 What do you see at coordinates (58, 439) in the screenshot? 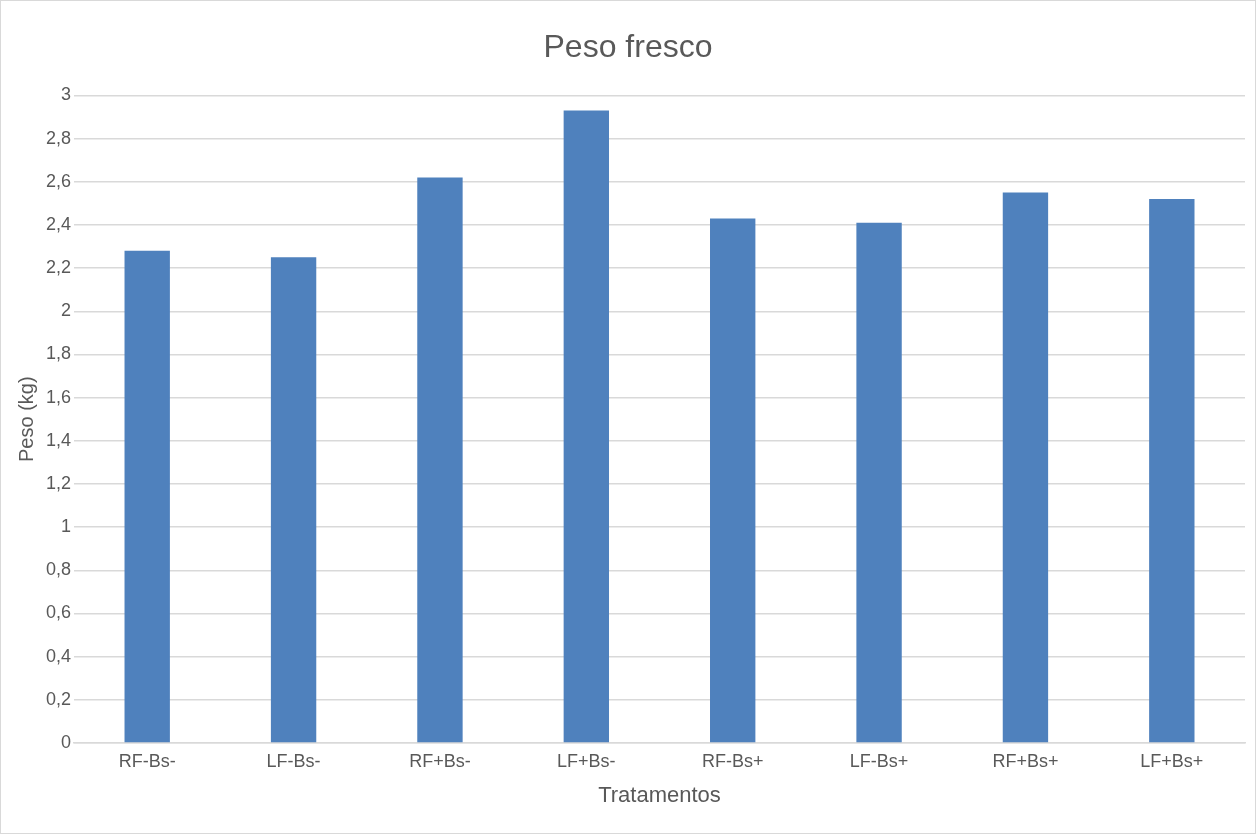
I see `y-tick-label: 1,4` at bounding box center [58, 439].